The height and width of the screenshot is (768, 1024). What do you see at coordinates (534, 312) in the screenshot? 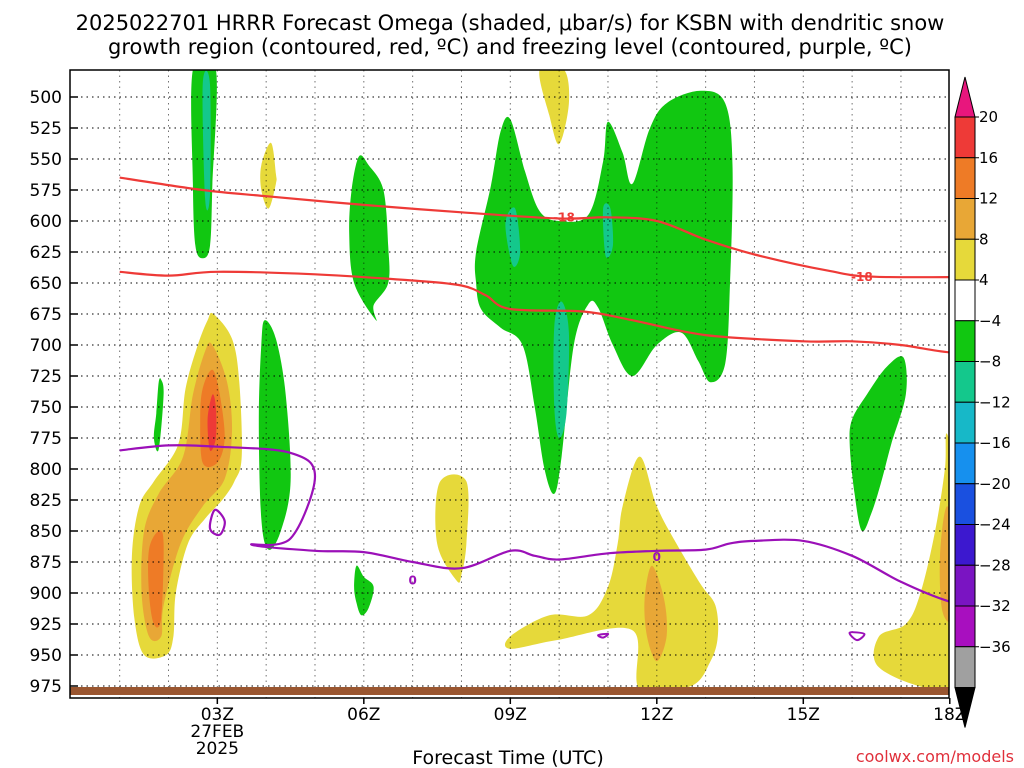
I see `isotherm-minus18-lower` at bounding box center [534, 312].